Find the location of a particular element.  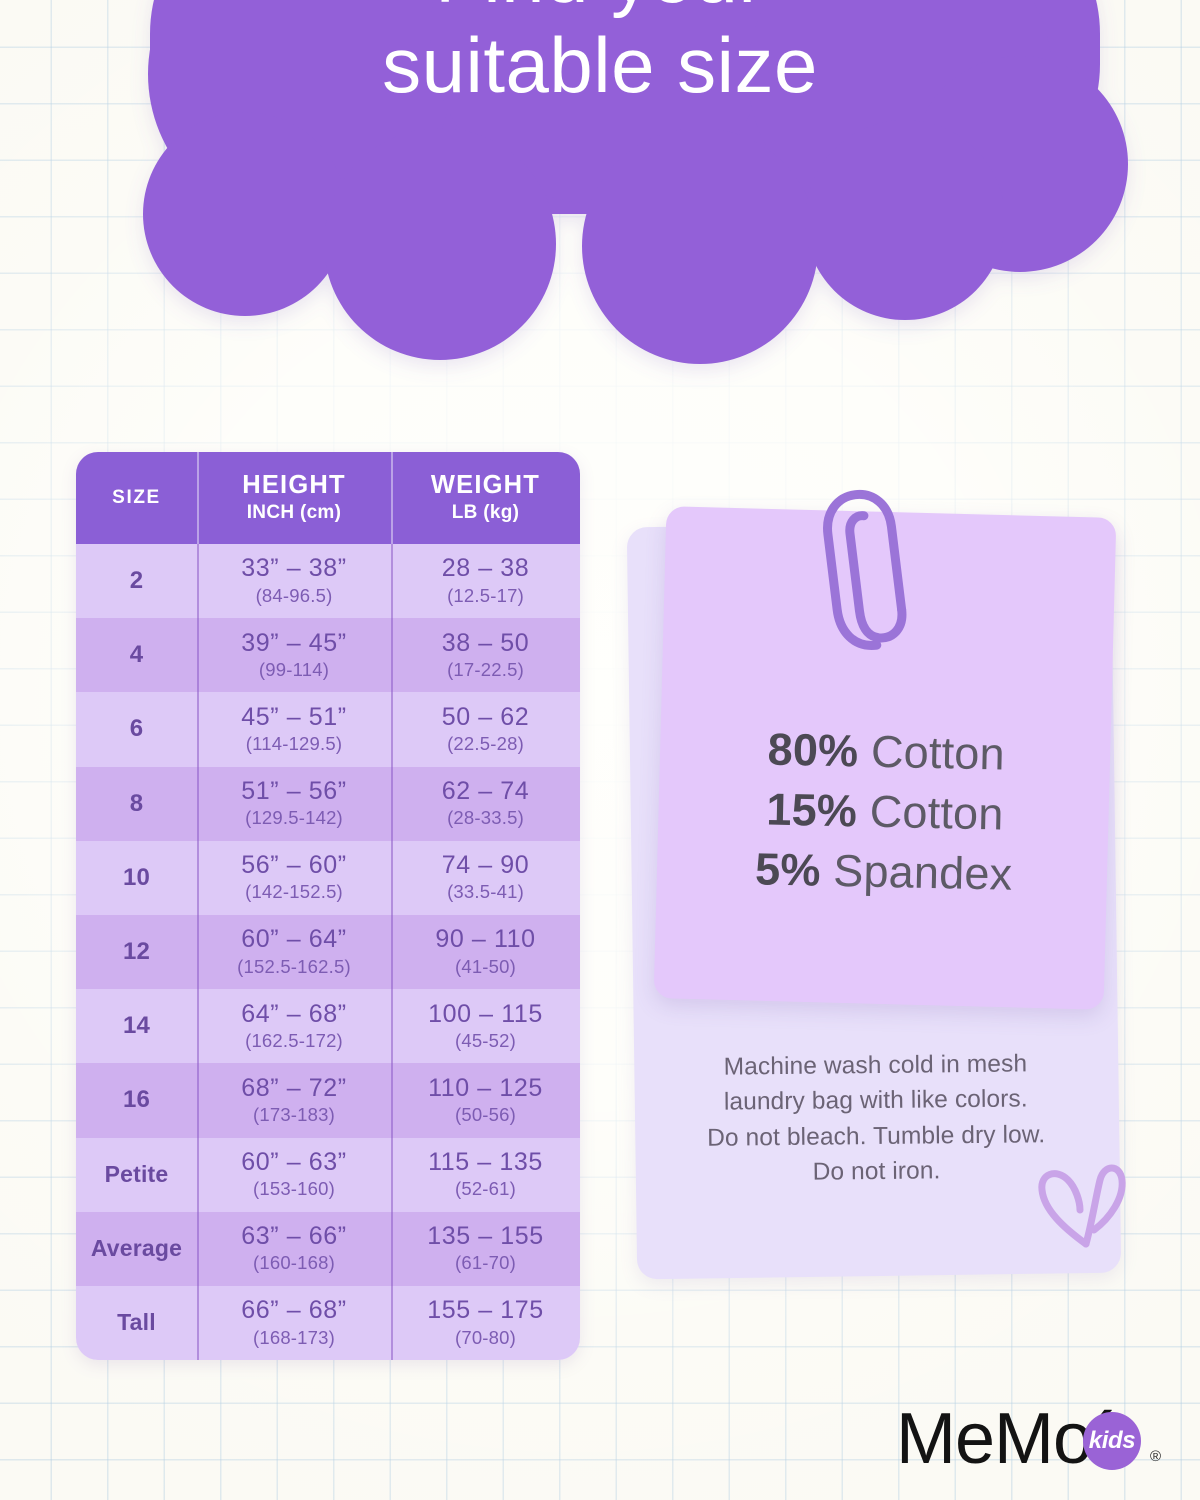

composition-line: 15% Cotton is located at coordinates (884, 811).